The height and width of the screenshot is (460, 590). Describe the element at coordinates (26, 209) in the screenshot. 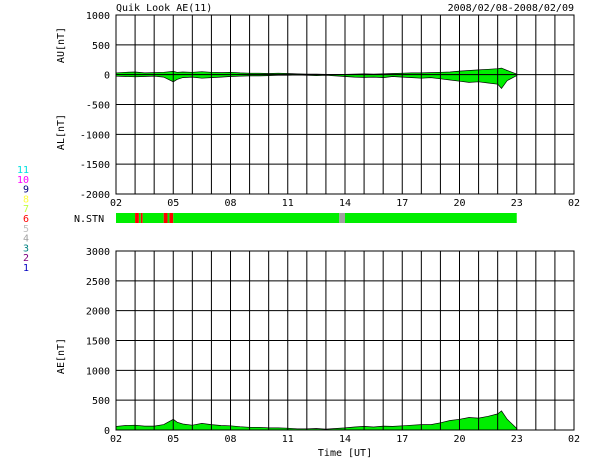

I see `legend-station-7: 7` at that location.